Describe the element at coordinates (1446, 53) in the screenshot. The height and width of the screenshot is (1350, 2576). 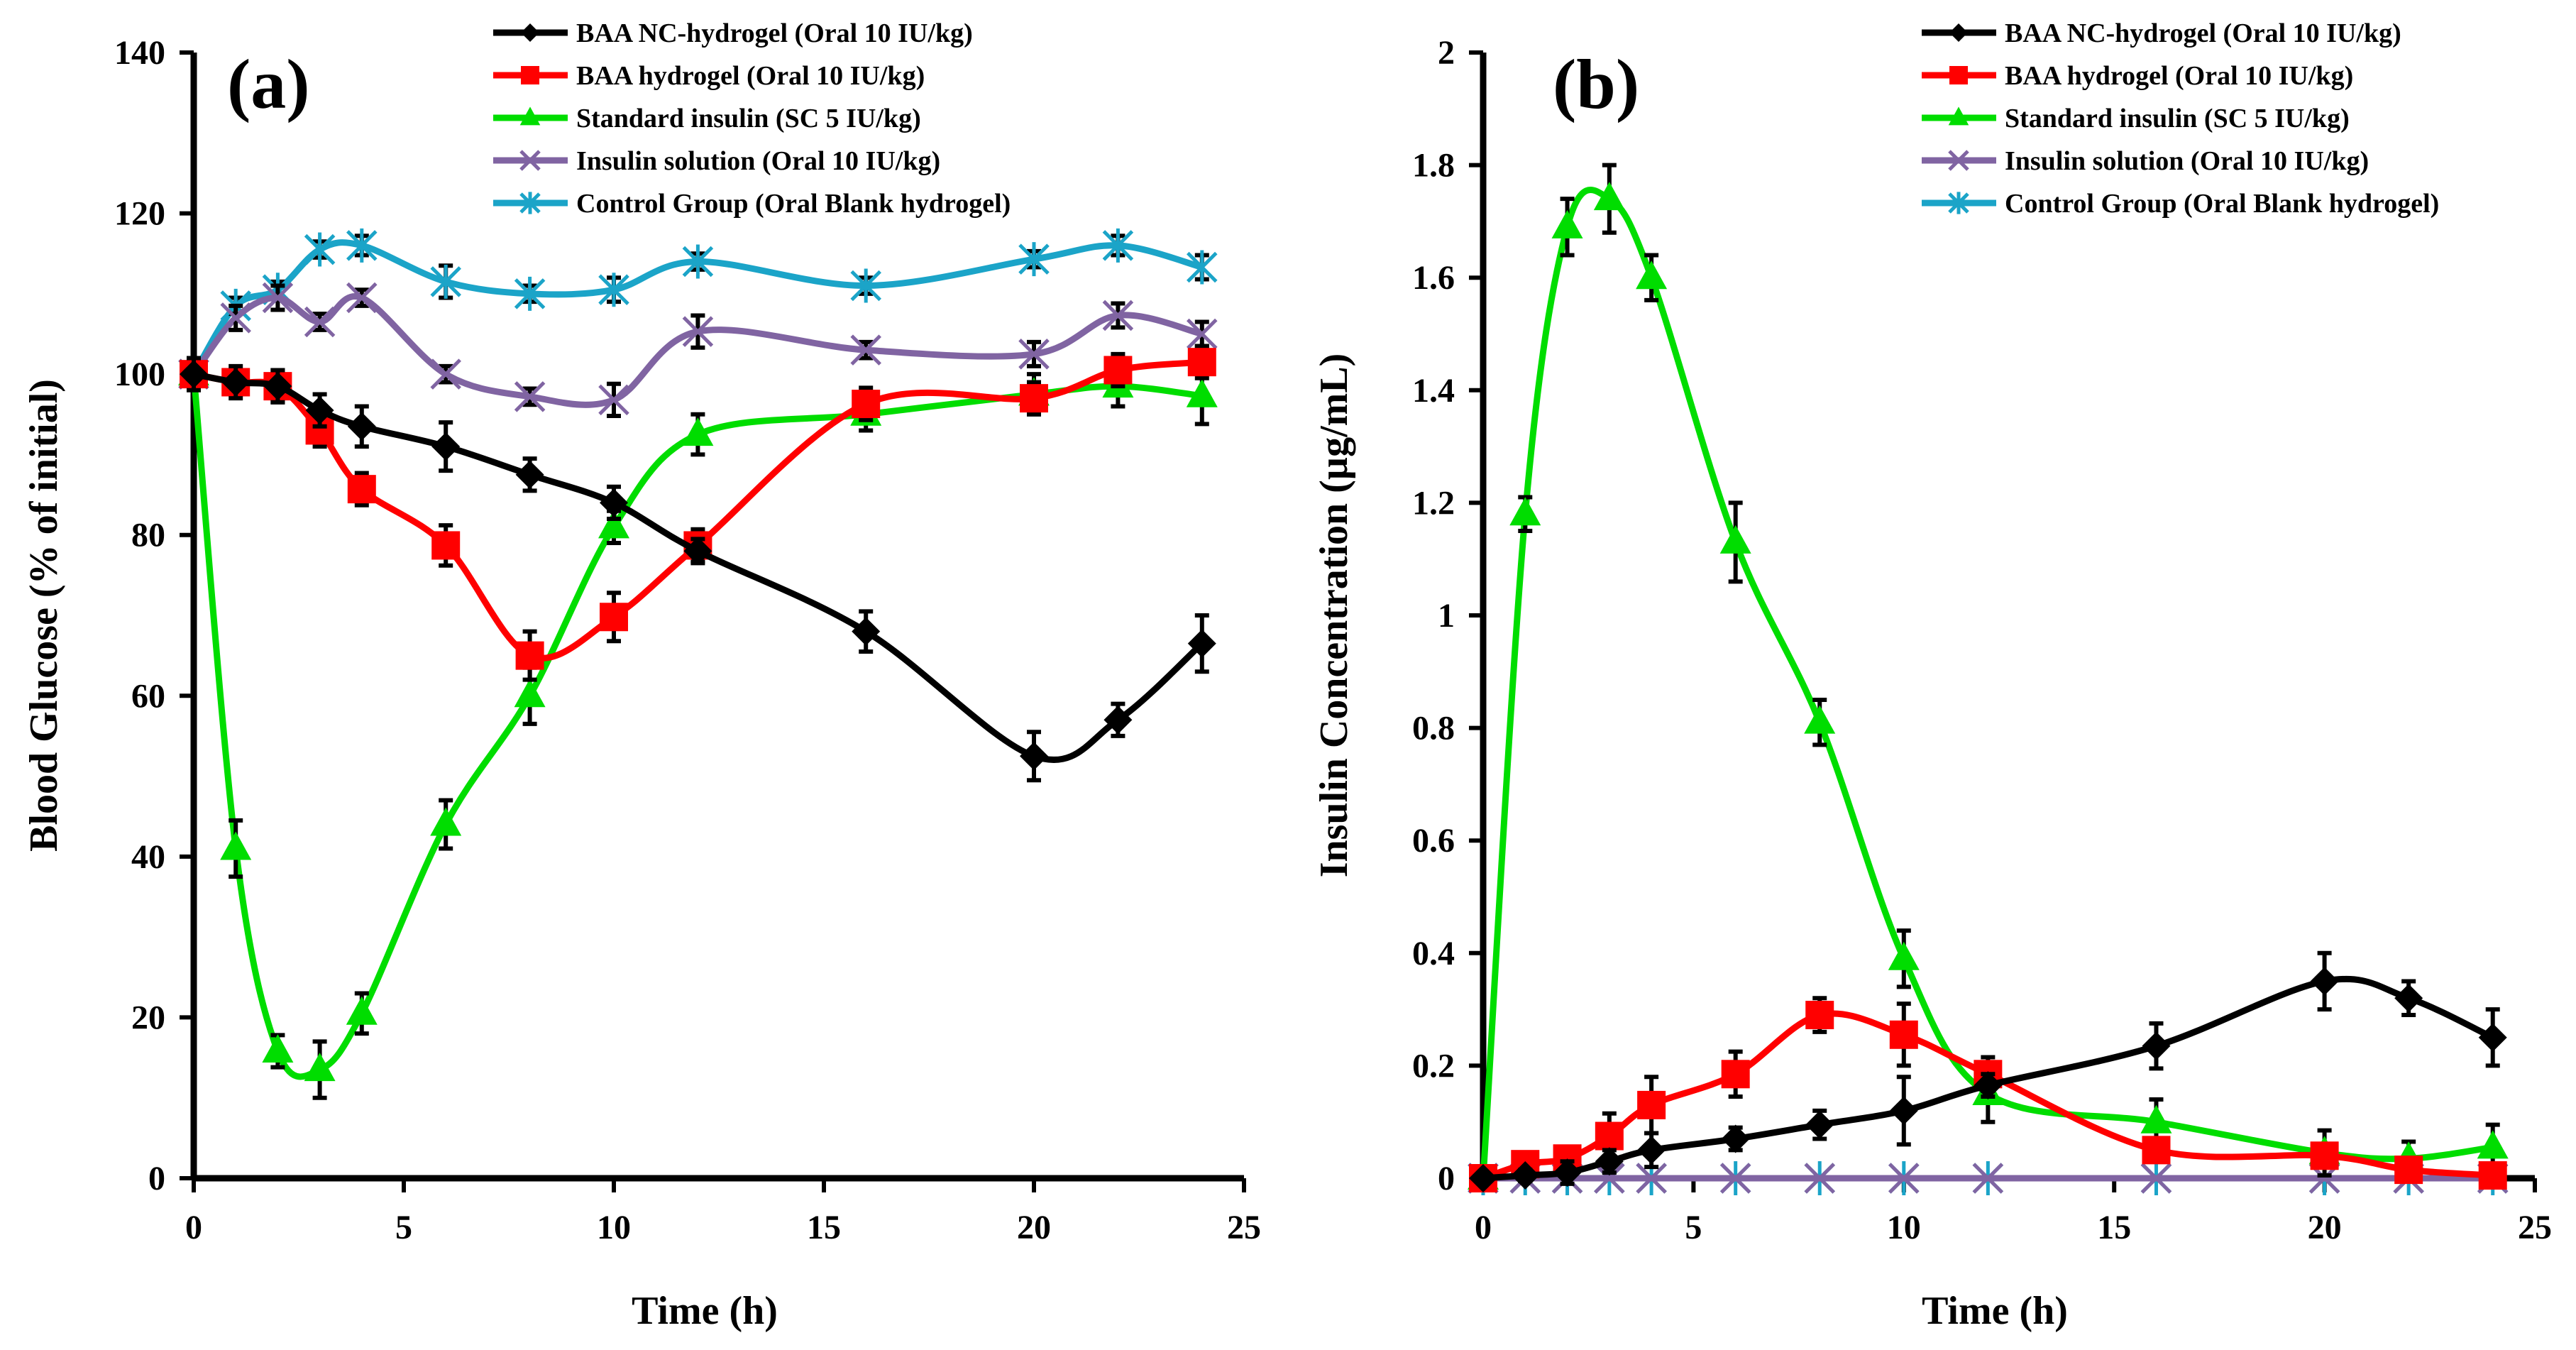
I see `y-tick-label: 2` at that location.